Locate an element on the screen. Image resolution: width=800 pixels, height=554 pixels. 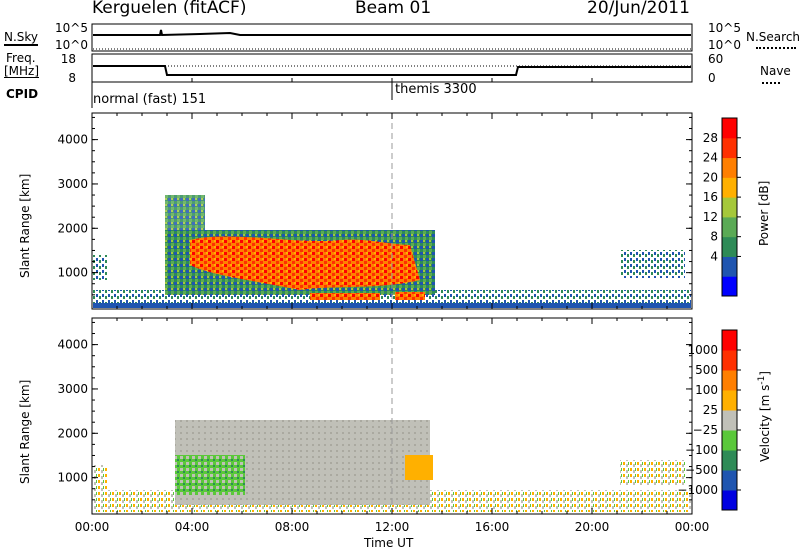
nsky-tick-top: 10^5 is located at coordinates (71, 28).